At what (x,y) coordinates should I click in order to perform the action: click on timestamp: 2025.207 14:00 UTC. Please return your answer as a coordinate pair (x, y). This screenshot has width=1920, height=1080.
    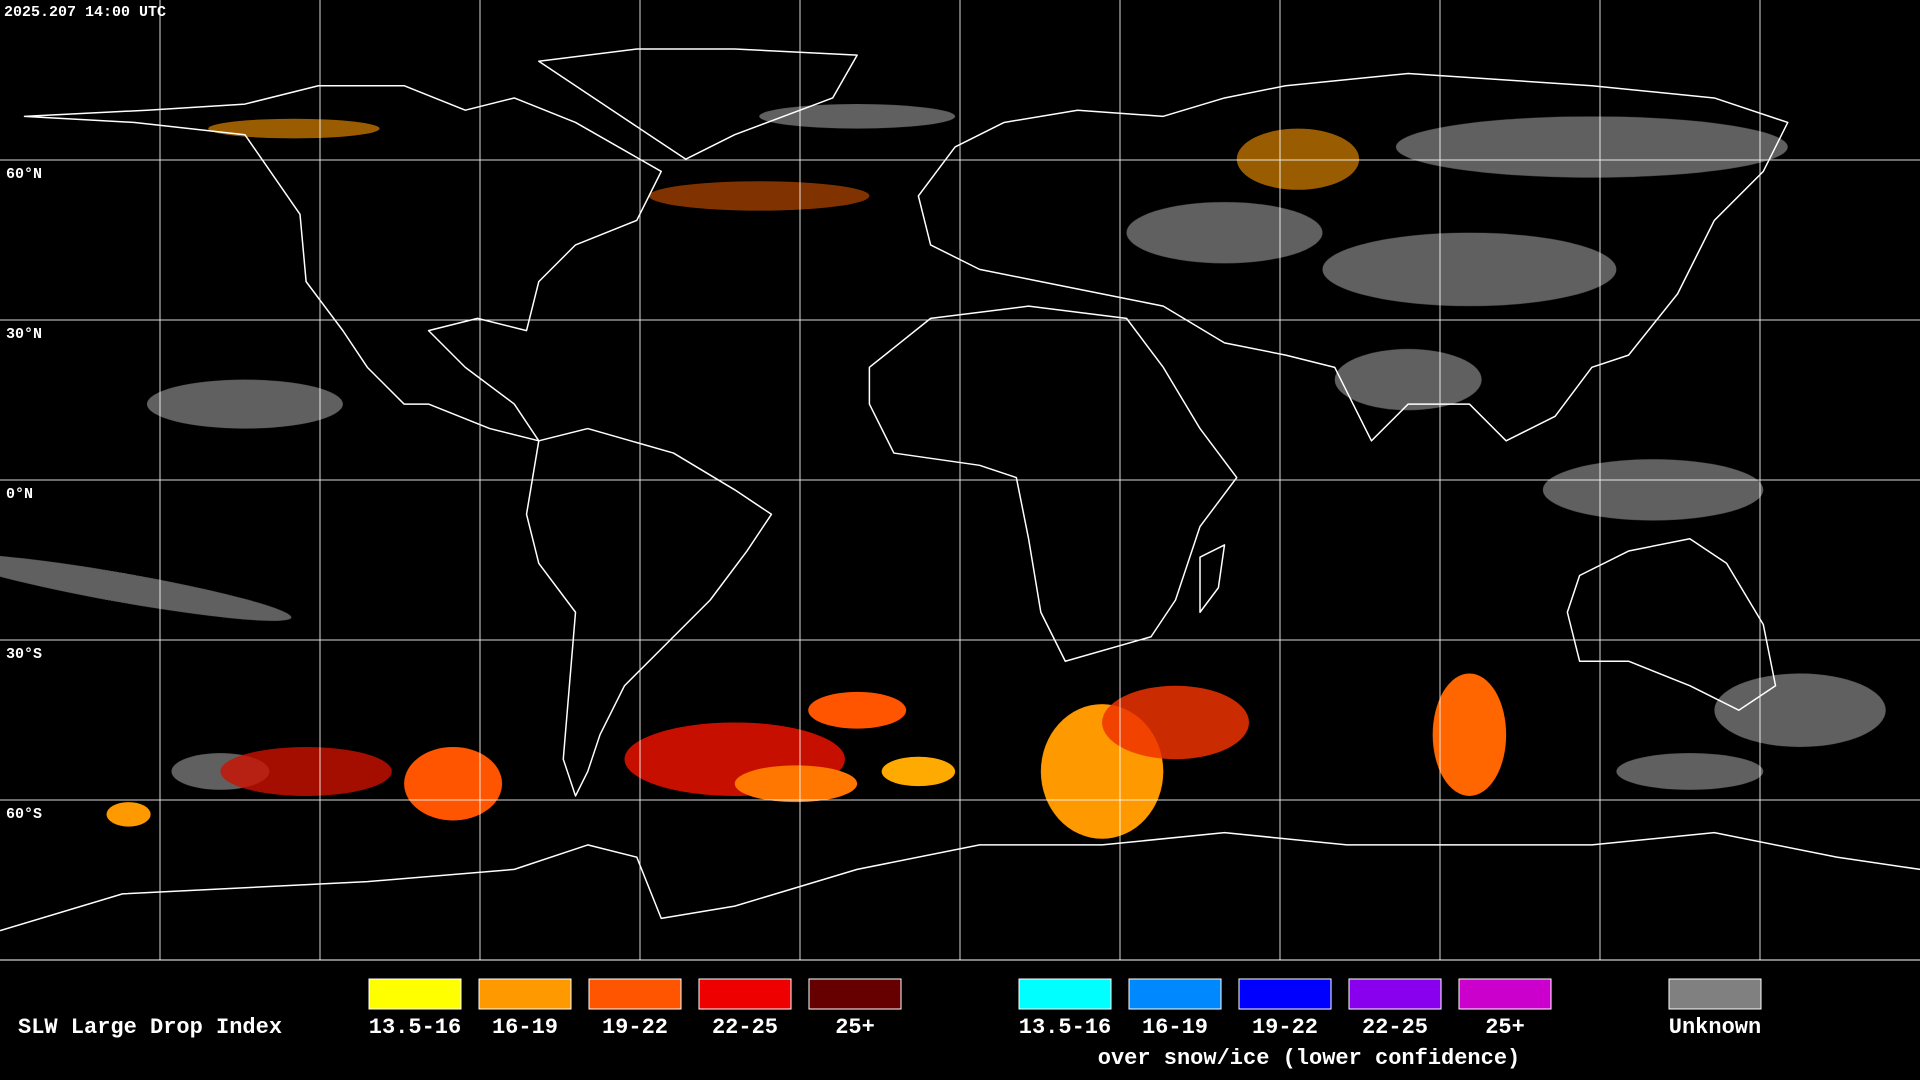
    Looking at the image, I should click on (85, 12).